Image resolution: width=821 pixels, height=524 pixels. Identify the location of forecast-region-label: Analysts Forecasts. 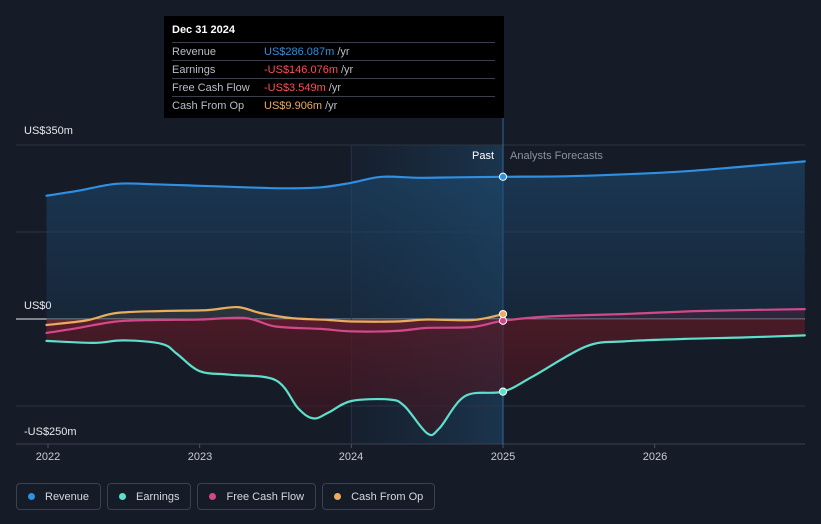
(556, 156).